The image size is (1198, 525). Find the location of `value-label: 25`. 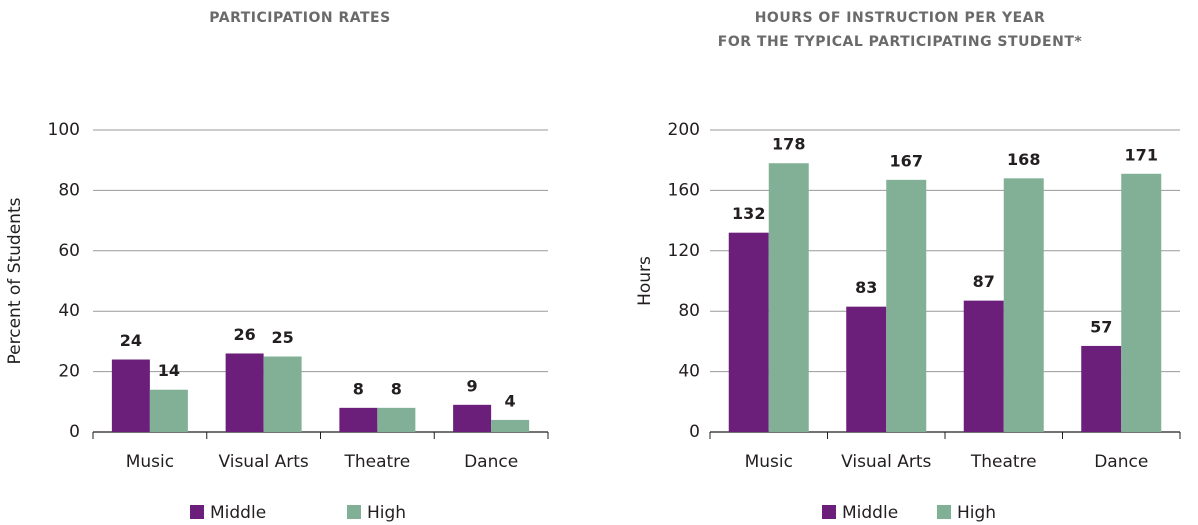

value-label: 25 is located at coordinates (282, 337).